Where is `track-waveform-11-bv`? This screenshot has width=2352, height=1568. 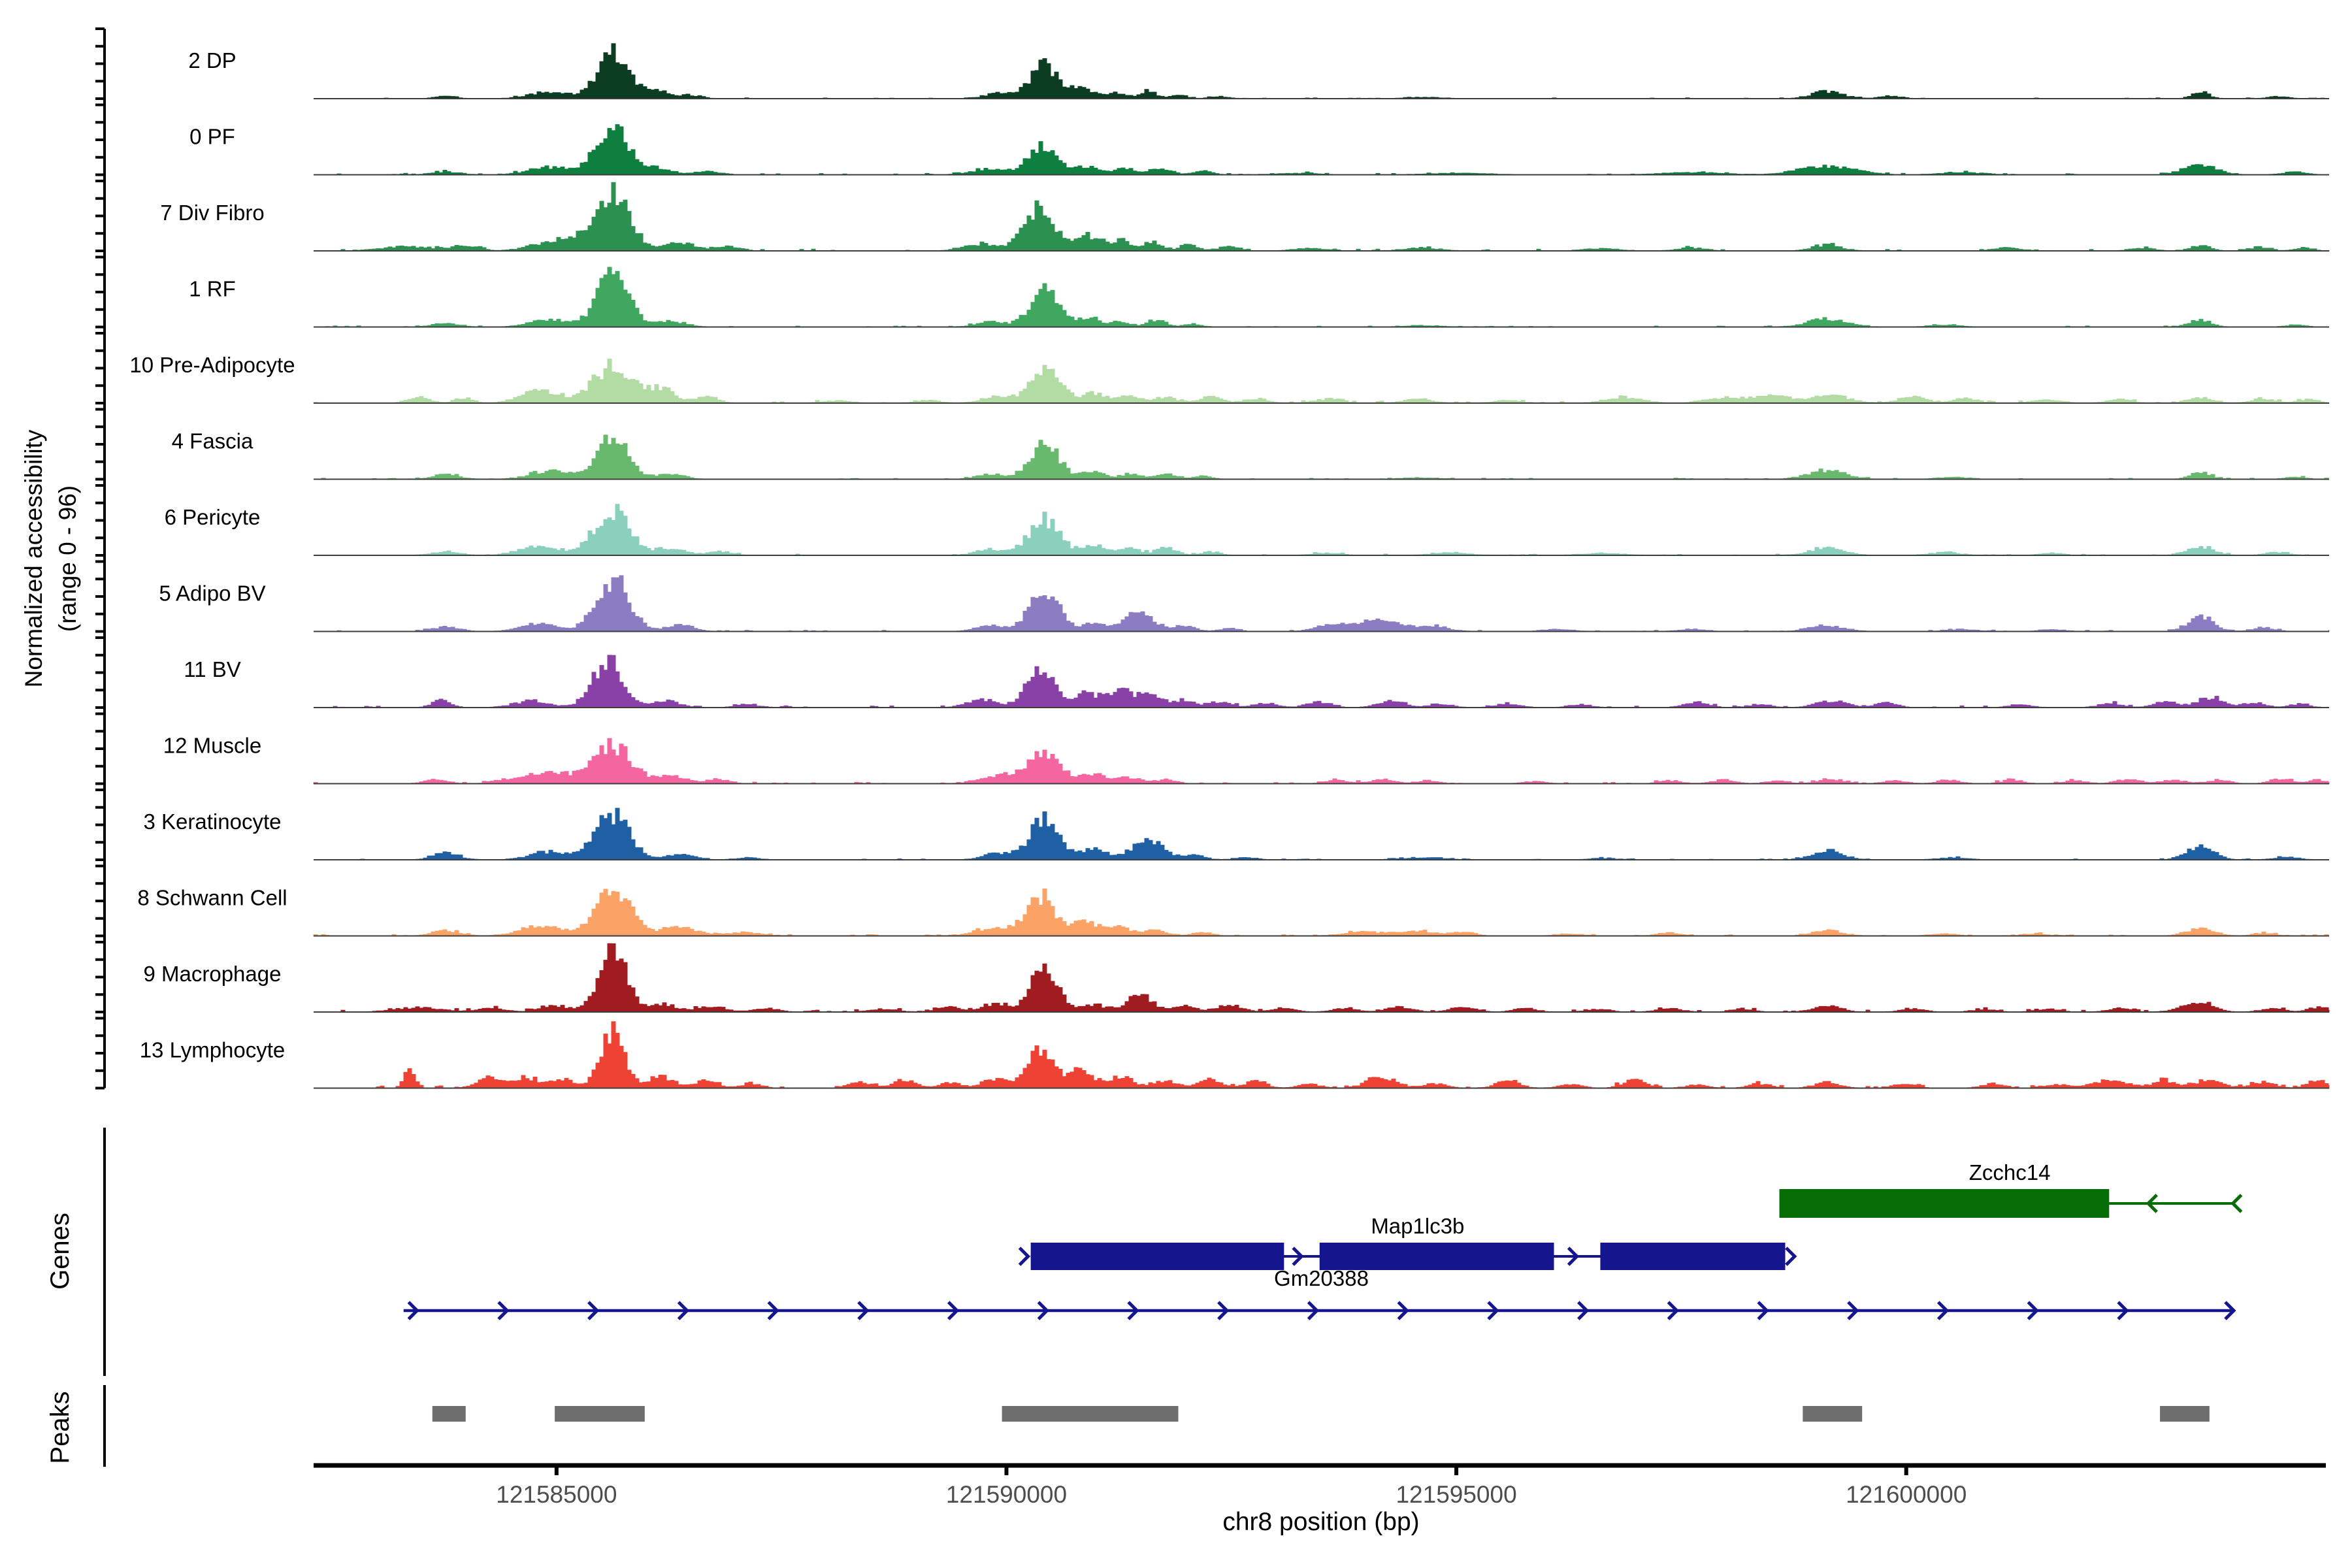 track-waveform-11-bv is located at coordinates (1321, 681).